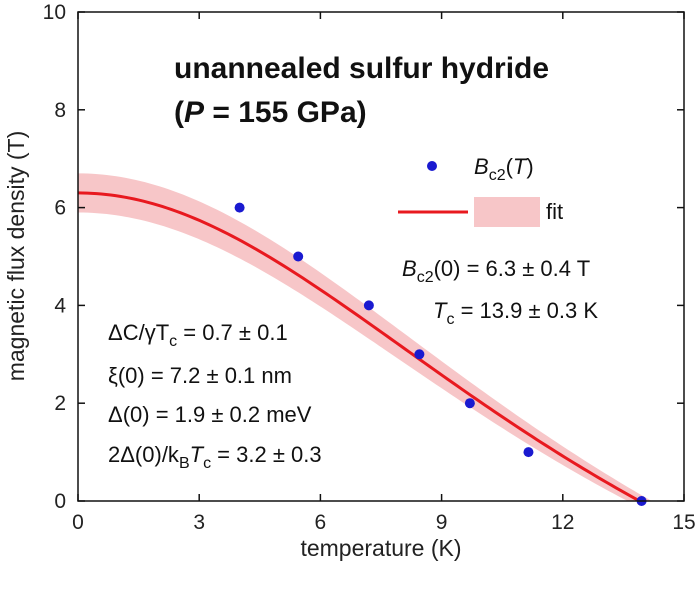  Describe the element at coordinates (496, 271) in the screenshot. I see `fit-result-bc2: Bc2(0) = 6.3 ± 0.4 T` at that location.